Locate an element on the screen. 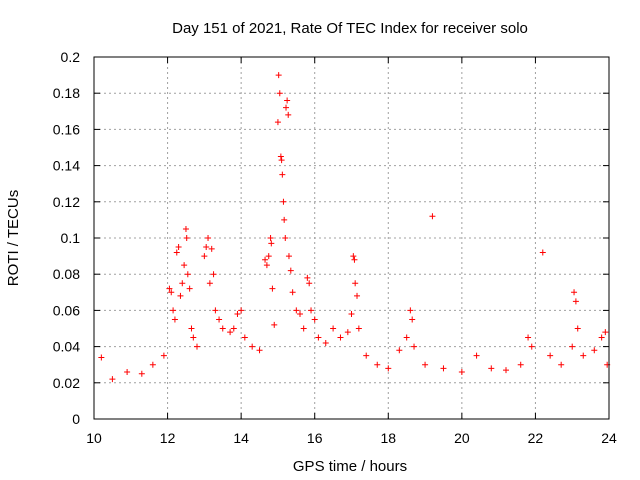 The width and height of the screenshot is (640, 480). y-axis-label: ROTI / TECUs is located at coordinates (13, 238).